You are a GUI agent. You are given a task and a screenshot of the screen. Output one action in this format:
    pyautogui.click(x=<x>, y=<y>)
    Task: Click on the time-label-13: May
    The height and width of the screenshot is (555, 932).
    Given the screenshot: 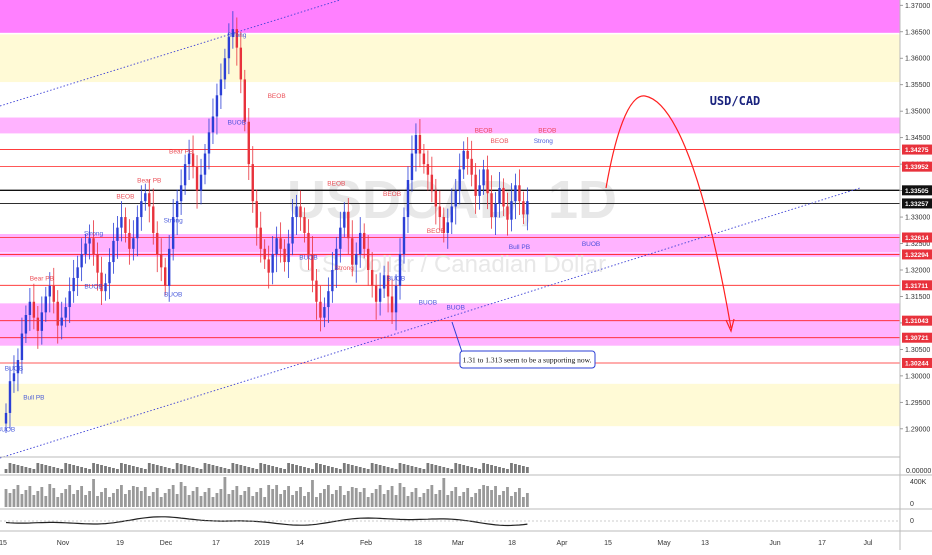 What is the action you would take?
    pyautogui.click(x=664, y=543)
    